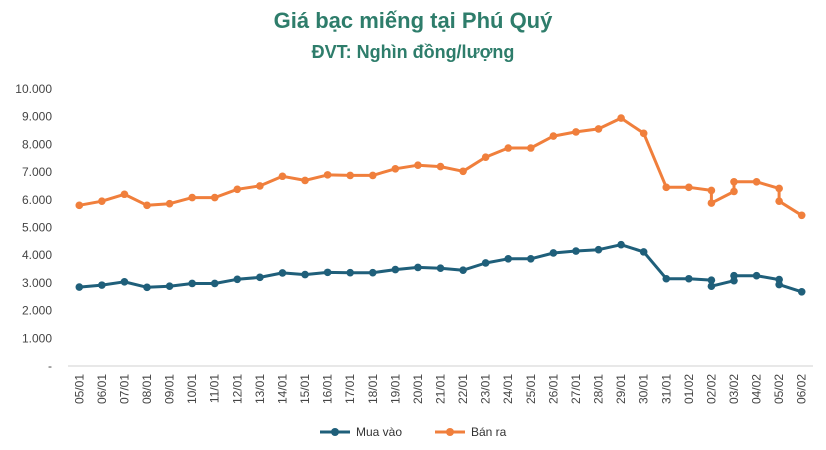 This screenshot has height=450, width=826. Describe the element at coordinates (102, 389) in the screenshot. I see `x-tick-label: 06/01` at that location.